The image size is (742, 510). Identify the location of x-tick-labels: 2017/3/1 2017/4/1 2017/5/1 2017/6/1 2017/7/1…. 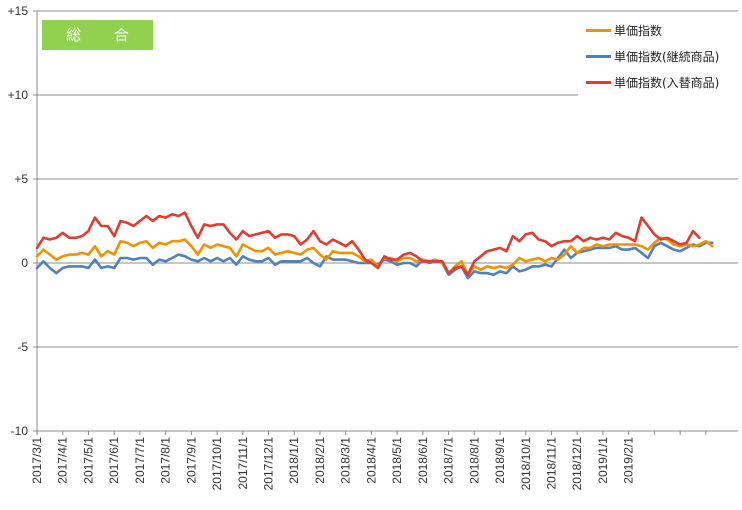
(333, 464).